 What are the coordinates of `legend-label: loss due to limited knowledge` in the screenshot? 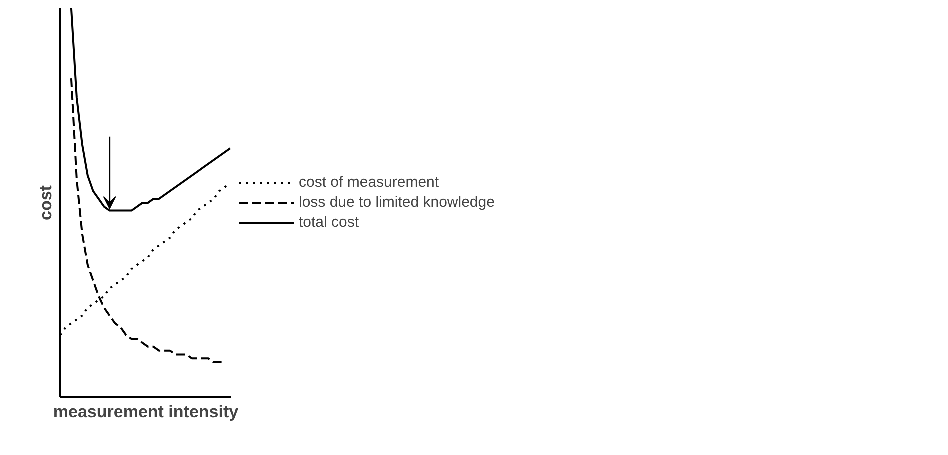 It's located at (397, 202).